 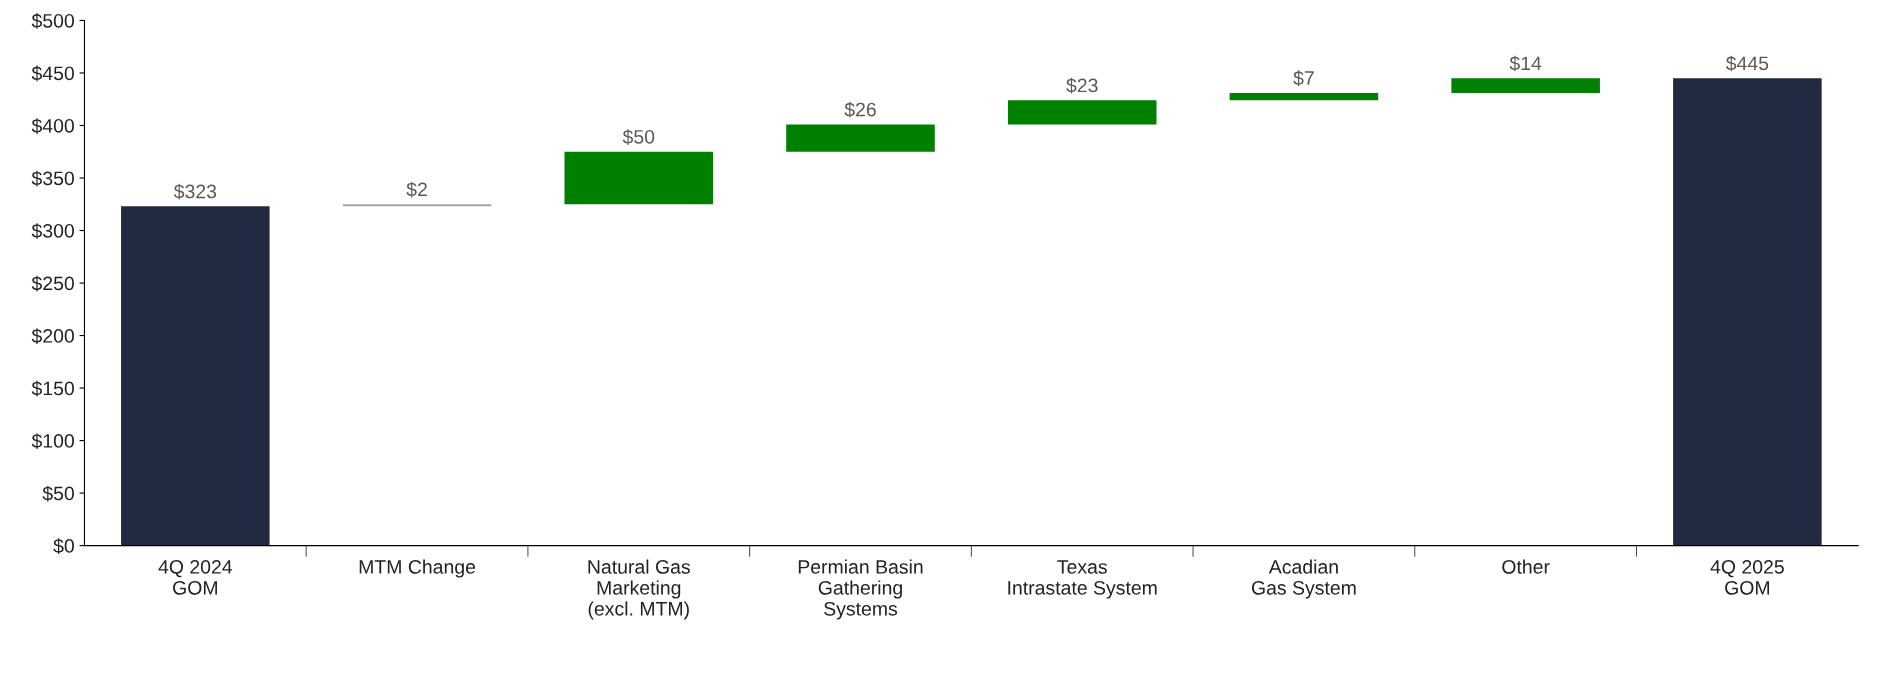 I want to click on y-tick-label: $500, so click(x=52, y=21).